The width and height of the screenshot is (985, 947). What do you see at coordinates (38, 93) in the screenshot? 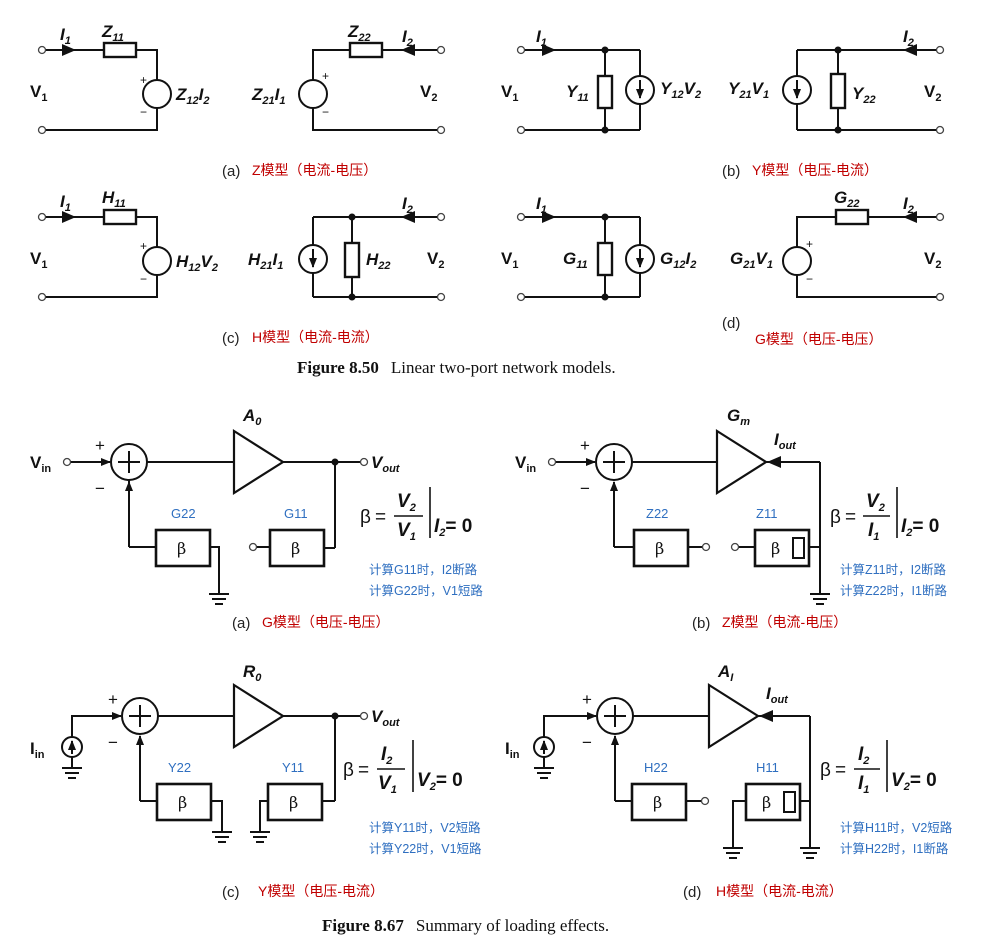
I see `port1-voltage: V1` at bounding box center [38, 93].